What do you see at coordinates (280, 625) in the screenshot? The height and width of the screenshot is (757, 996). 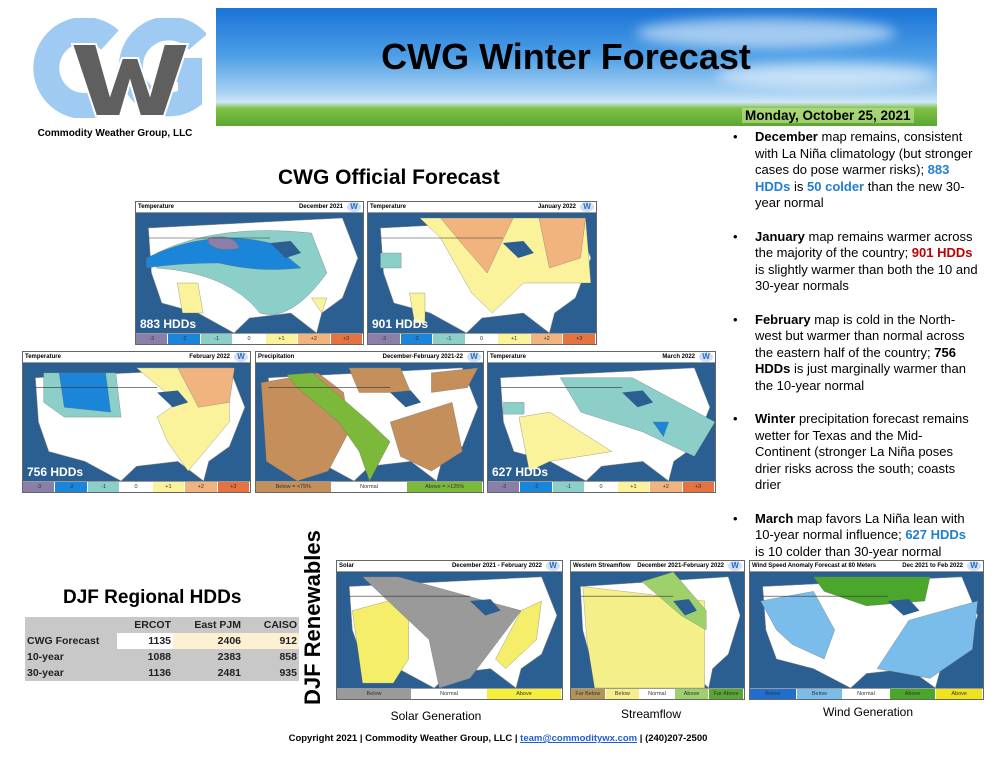 I see `column-header: CAISO` at bounding box center [280, 625].